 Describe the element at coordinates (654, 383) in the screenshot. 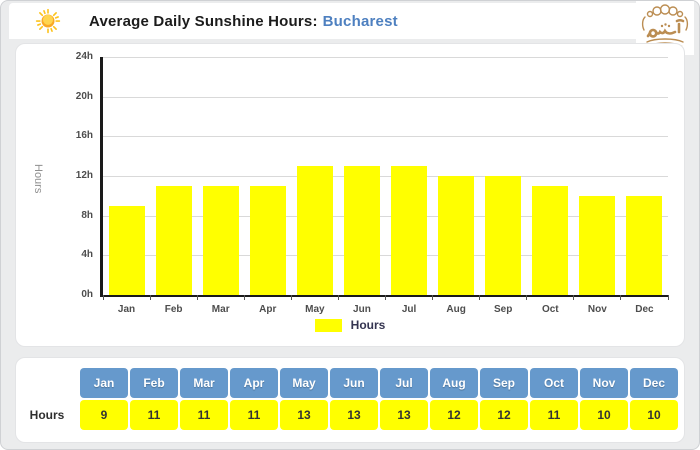

I see `table-month-cell: Dec` at that location.